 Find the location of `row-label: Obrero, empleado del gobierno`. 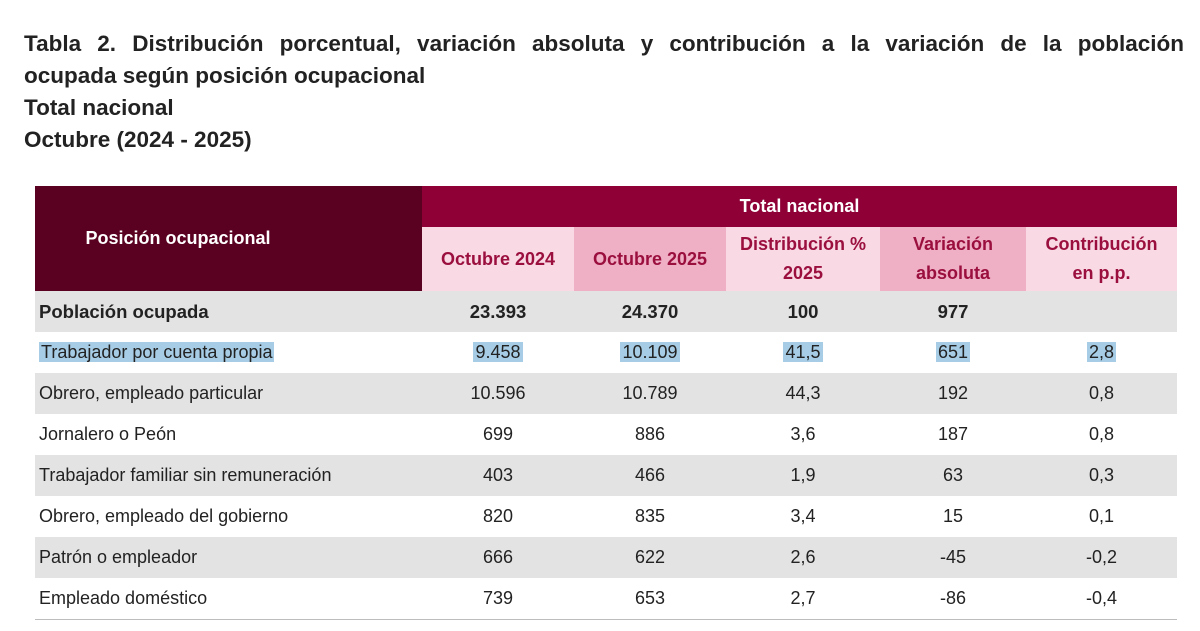

row-label: Obrero, empleado del gobierno is located at coordinates (164, 516).